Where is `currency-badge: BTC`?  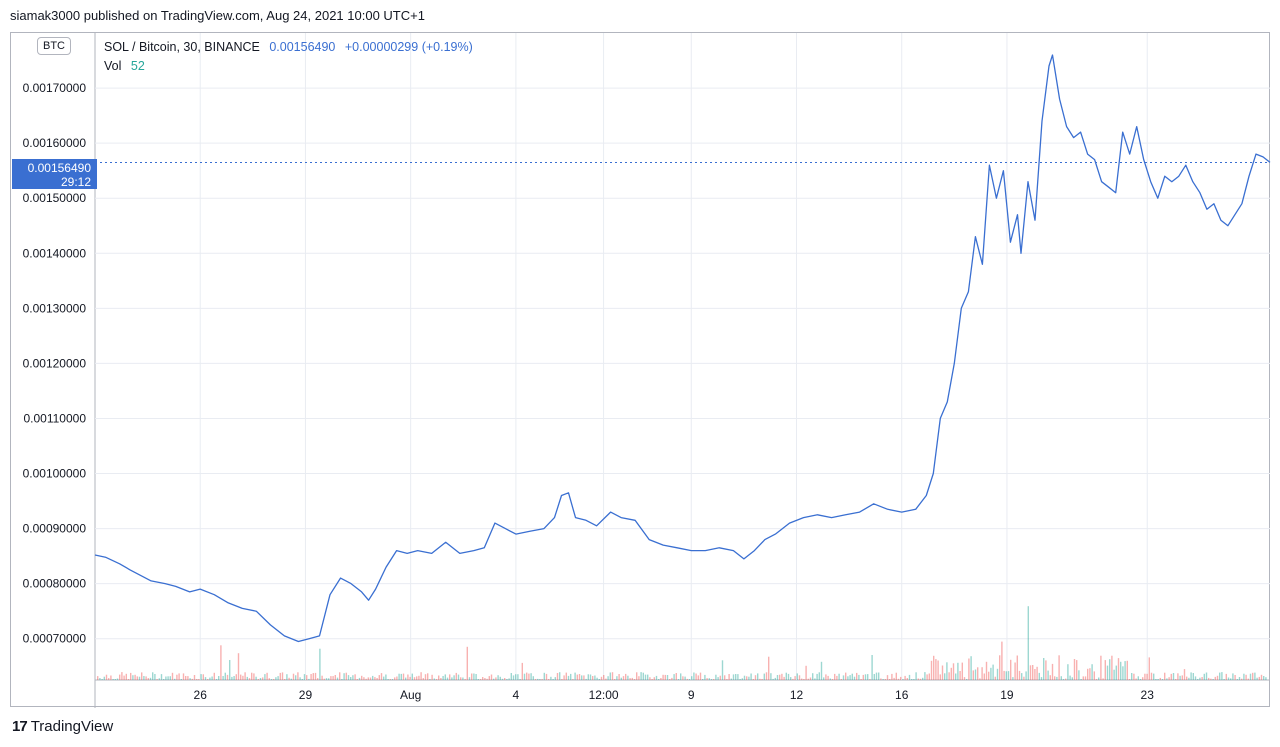
currency-badge: BTC is located at coordinates (54, 46).